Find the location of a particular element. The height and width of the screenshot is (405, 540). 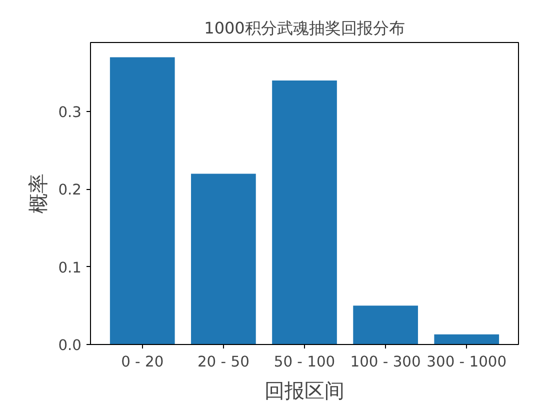

x-tick-label: 100 - 300 is located at coordinates (385, 362).